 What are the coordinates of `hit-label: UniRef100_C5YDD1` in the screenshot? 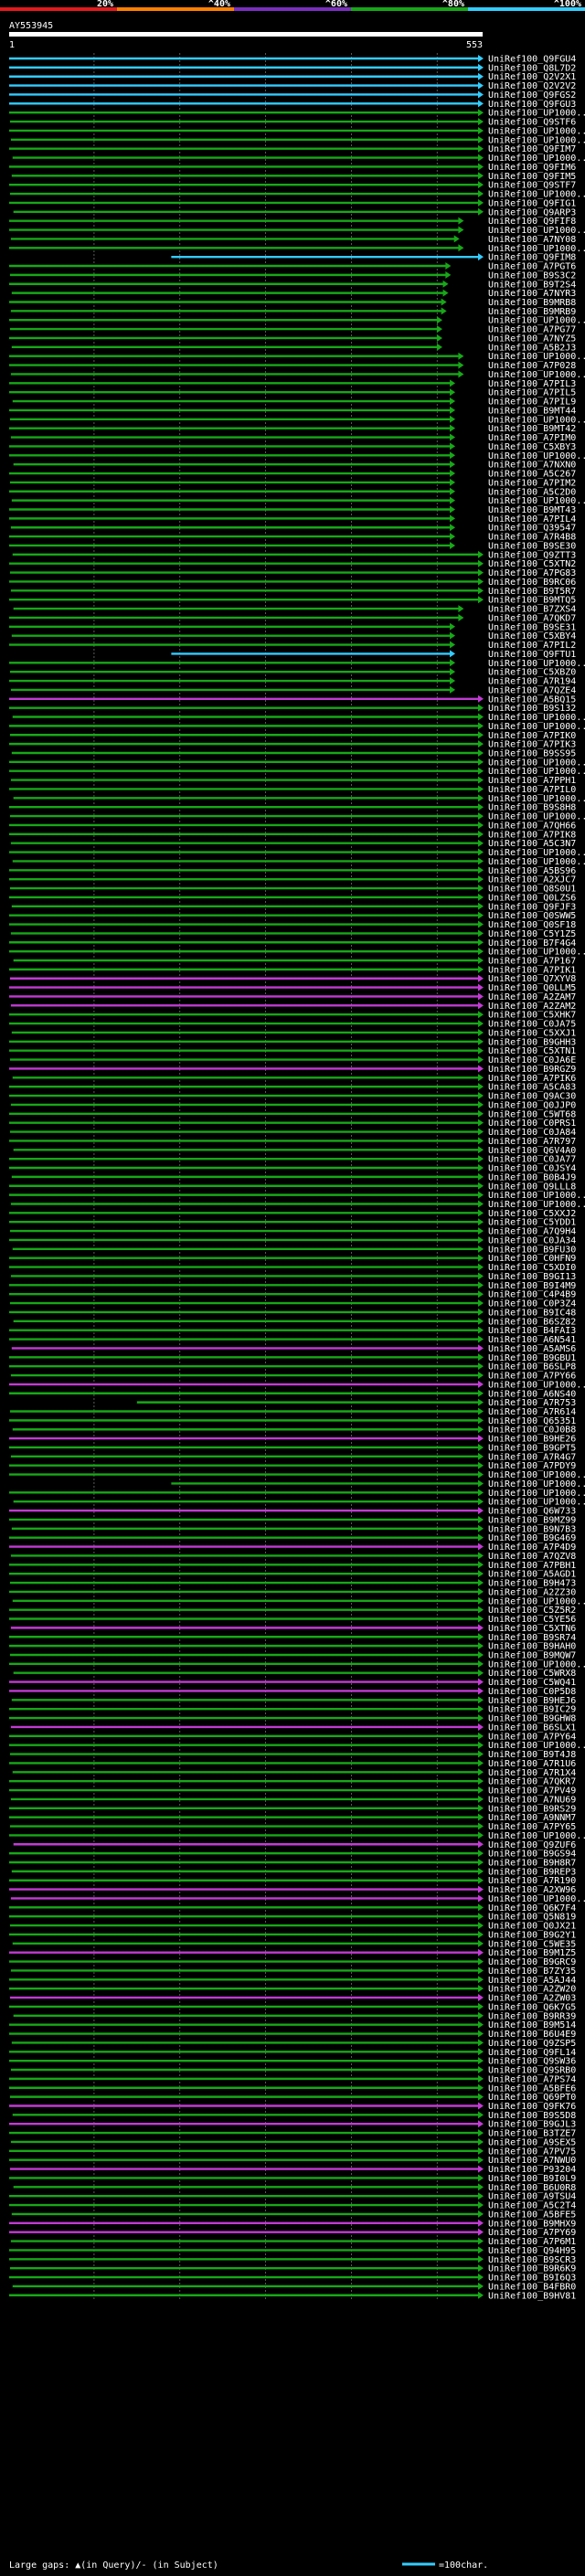 It's located at (532, 1223).